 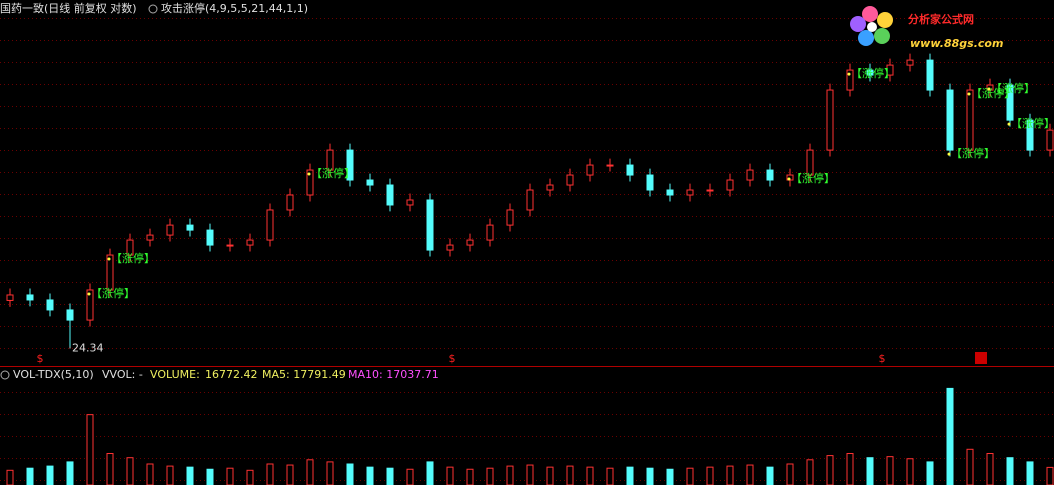 I want to click on low-label: 24.34, so click(x=88, y=347).